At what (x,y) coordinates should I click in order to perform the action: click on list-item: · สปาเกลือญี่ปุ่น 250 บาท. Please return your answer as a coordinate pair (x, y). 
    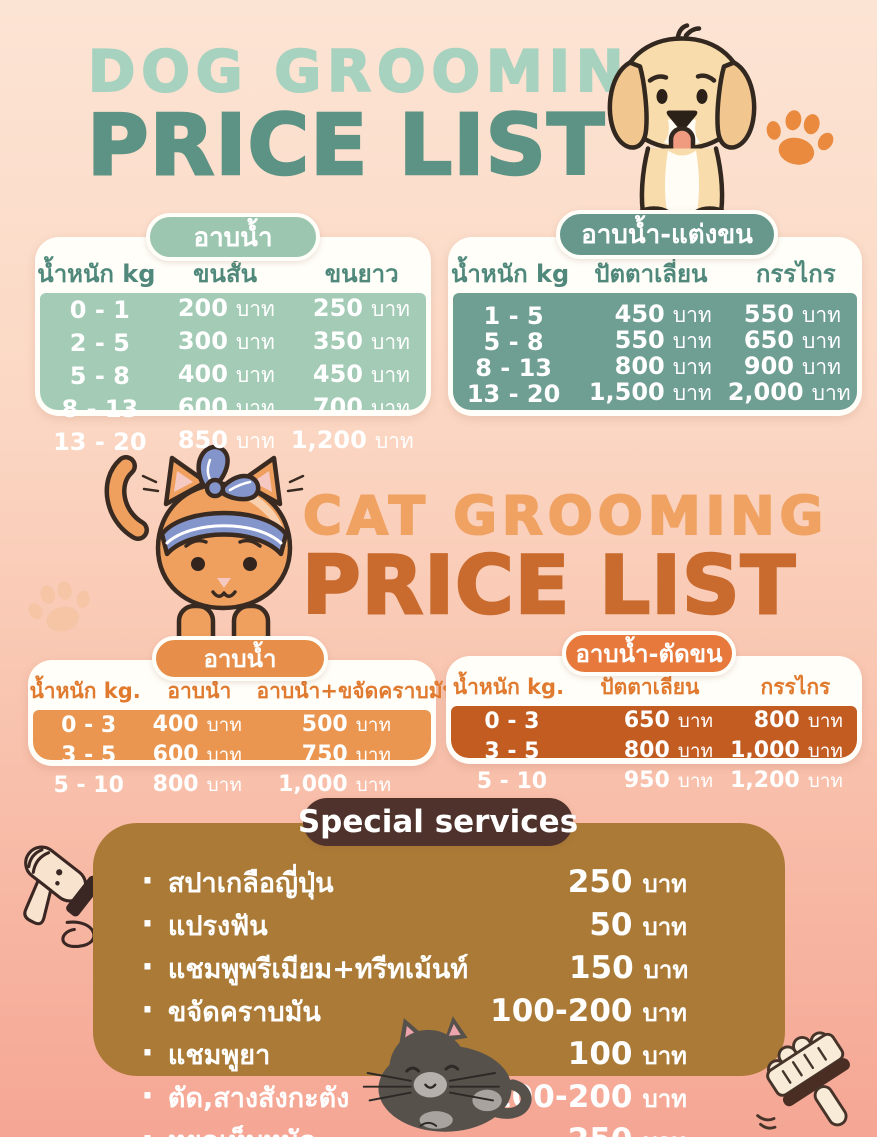
    Looking at the image, I should click on (414, 882).